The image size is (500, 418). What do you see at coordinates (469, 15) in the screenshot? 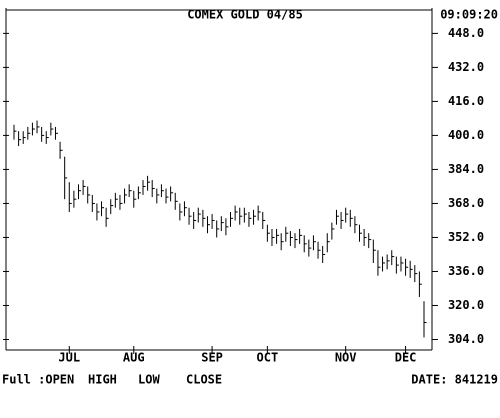
I see `clock: 09:09:20` at bounding box center [469, 15].